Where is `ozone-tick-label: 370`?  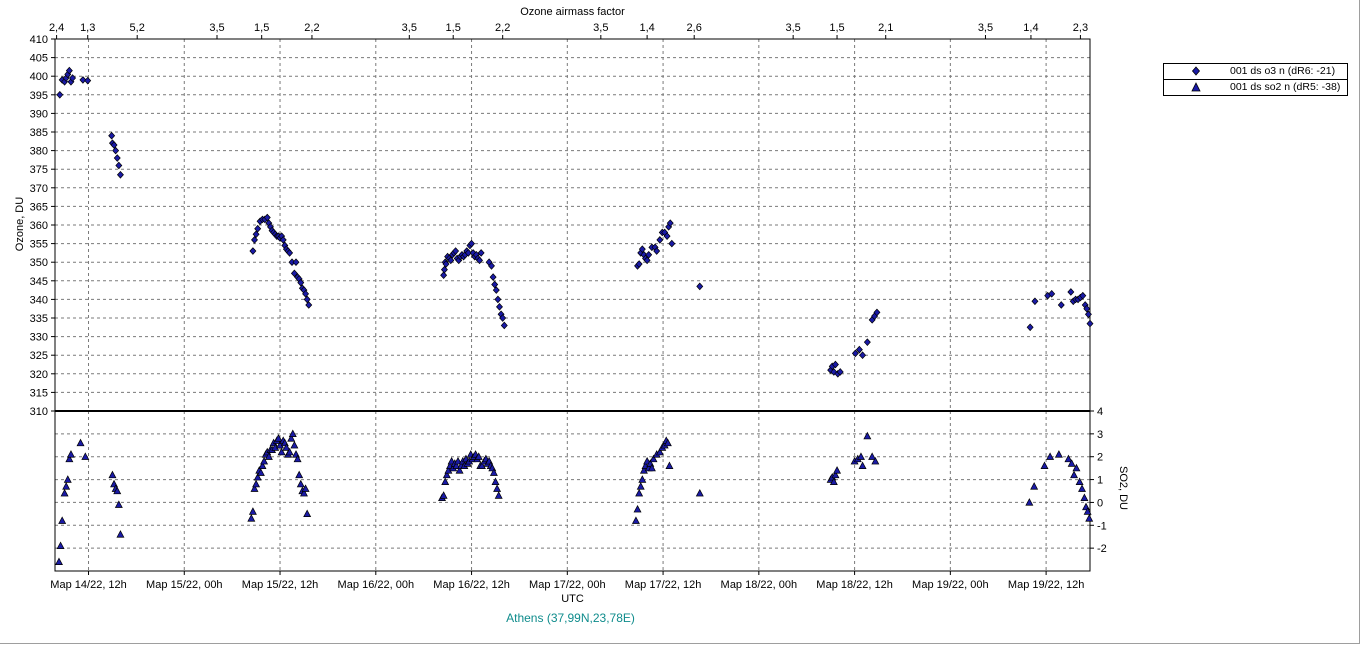
ozone-tick-label: 370 is located at coordinates (39, 189).